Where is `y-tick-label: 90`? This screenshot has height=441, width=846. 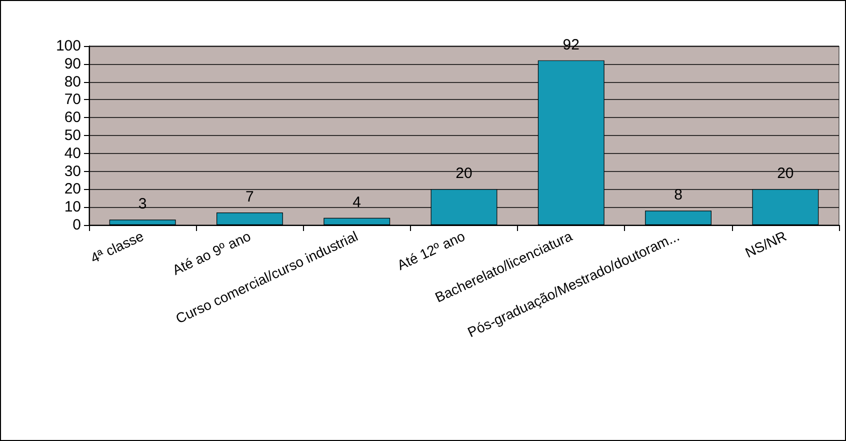 y-tick-label: 90 is located at coordinates (72, 63).